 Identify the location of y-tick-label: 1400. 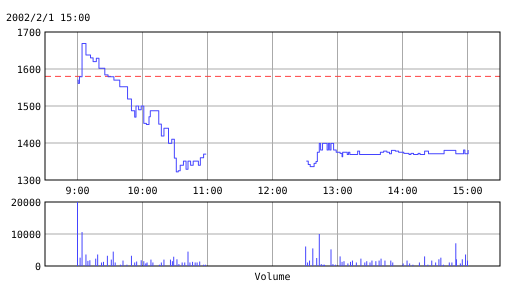
(28, 144).